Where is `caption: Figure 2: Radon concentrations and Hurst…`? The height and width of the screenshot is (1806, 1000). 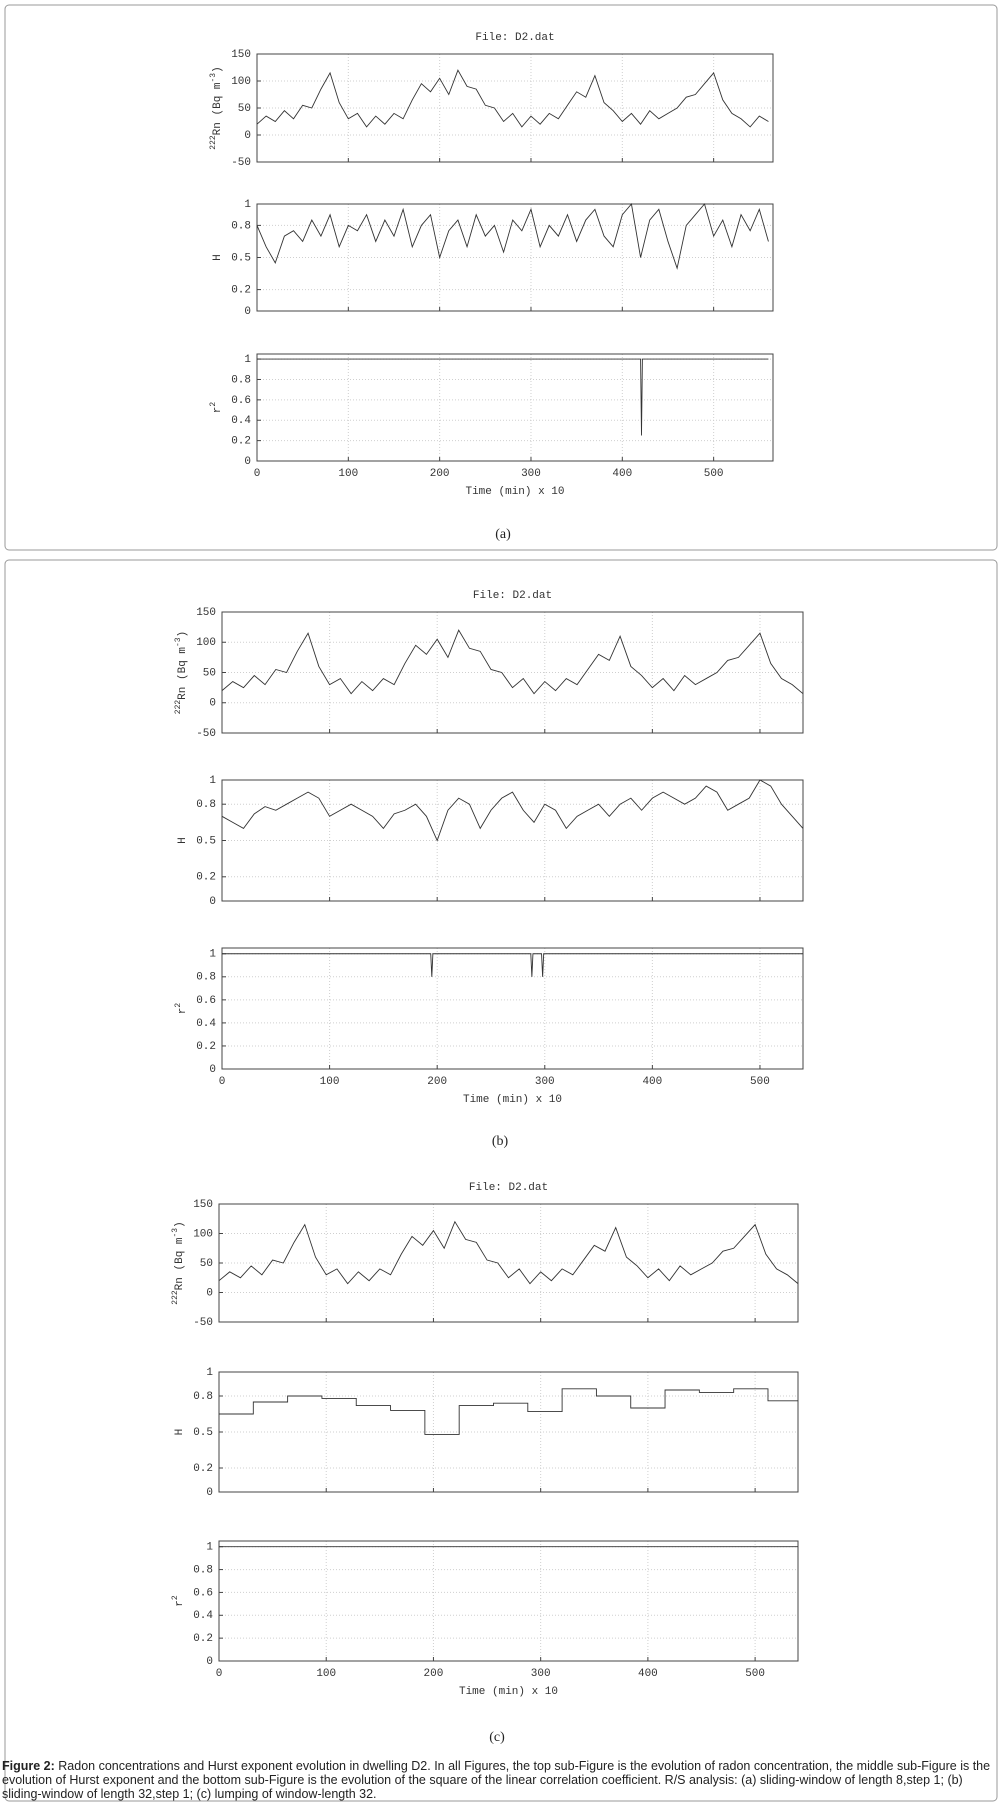 caption: Figure 2: Radon concentrations and Hurst… is located at coordinates (499, 1780).